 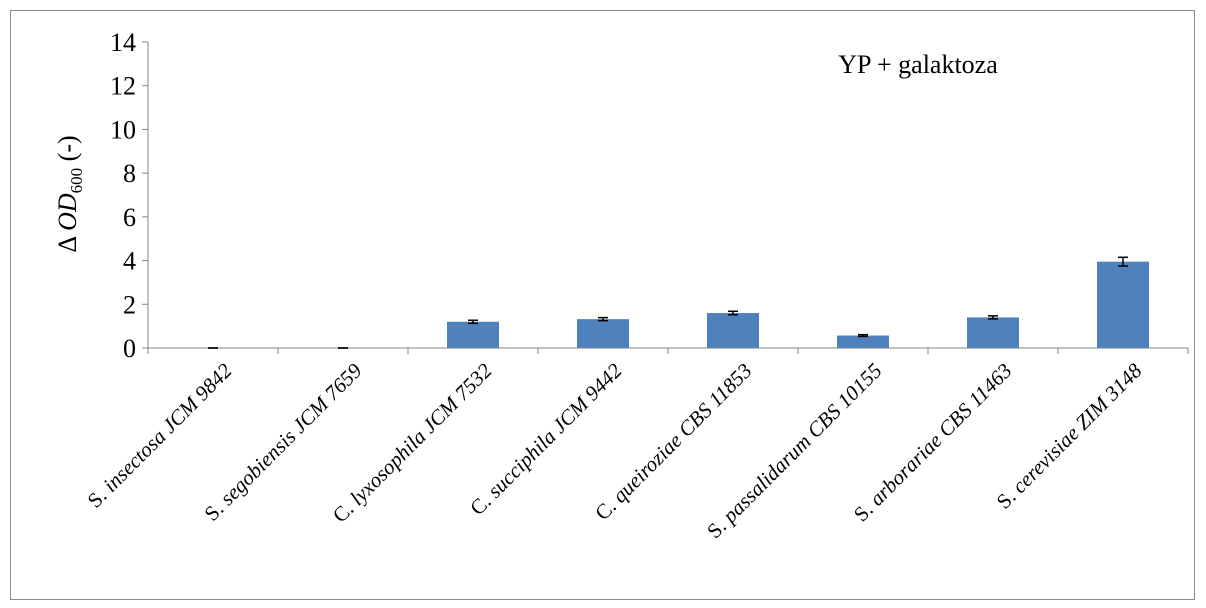 What do you see at coordinates (668, 350) in the screenshot?
I see `x-axis` at bounding box center [668, 350].